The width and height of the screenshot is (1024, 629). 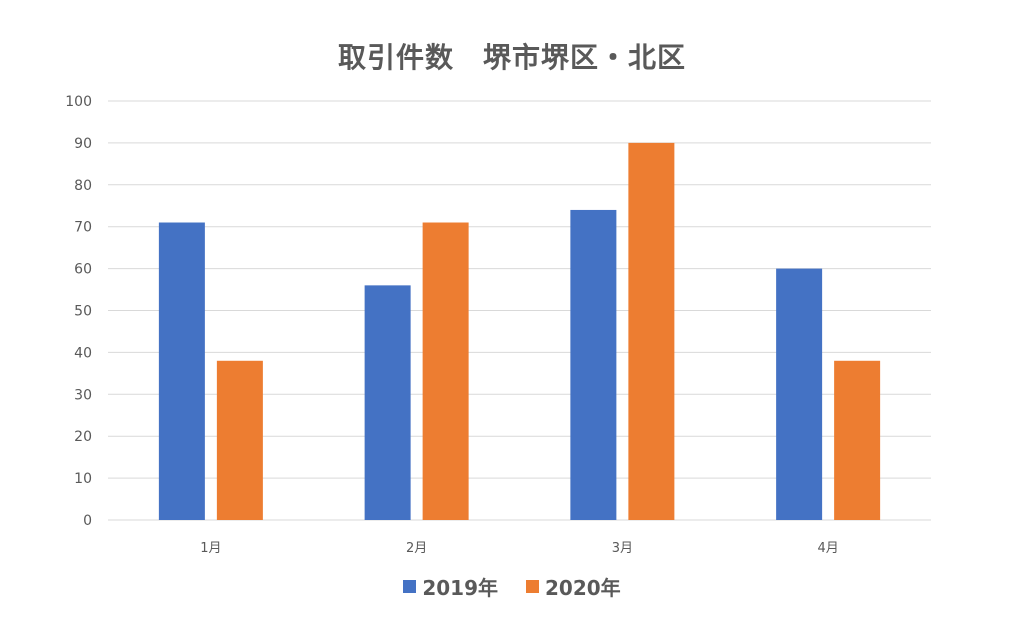 I want to click on x-tick-label: 4月, so click(x=827, y=548).